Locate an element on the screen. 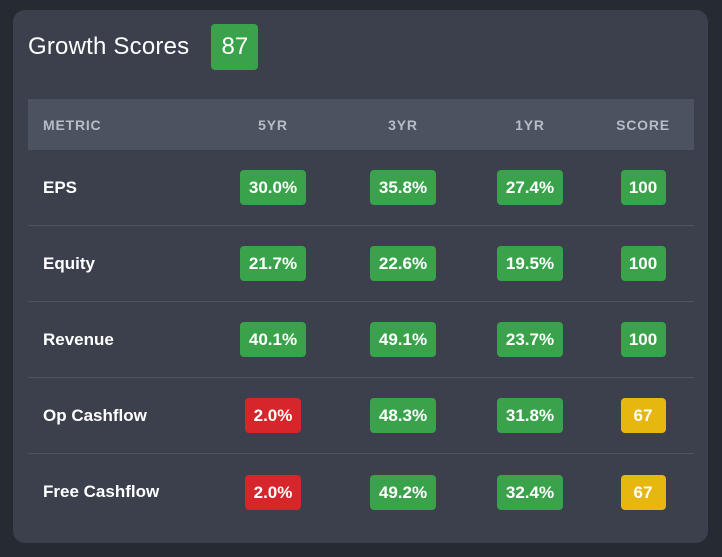  growth-1yr-value: 23.7% is located at coordinates (530, 339).